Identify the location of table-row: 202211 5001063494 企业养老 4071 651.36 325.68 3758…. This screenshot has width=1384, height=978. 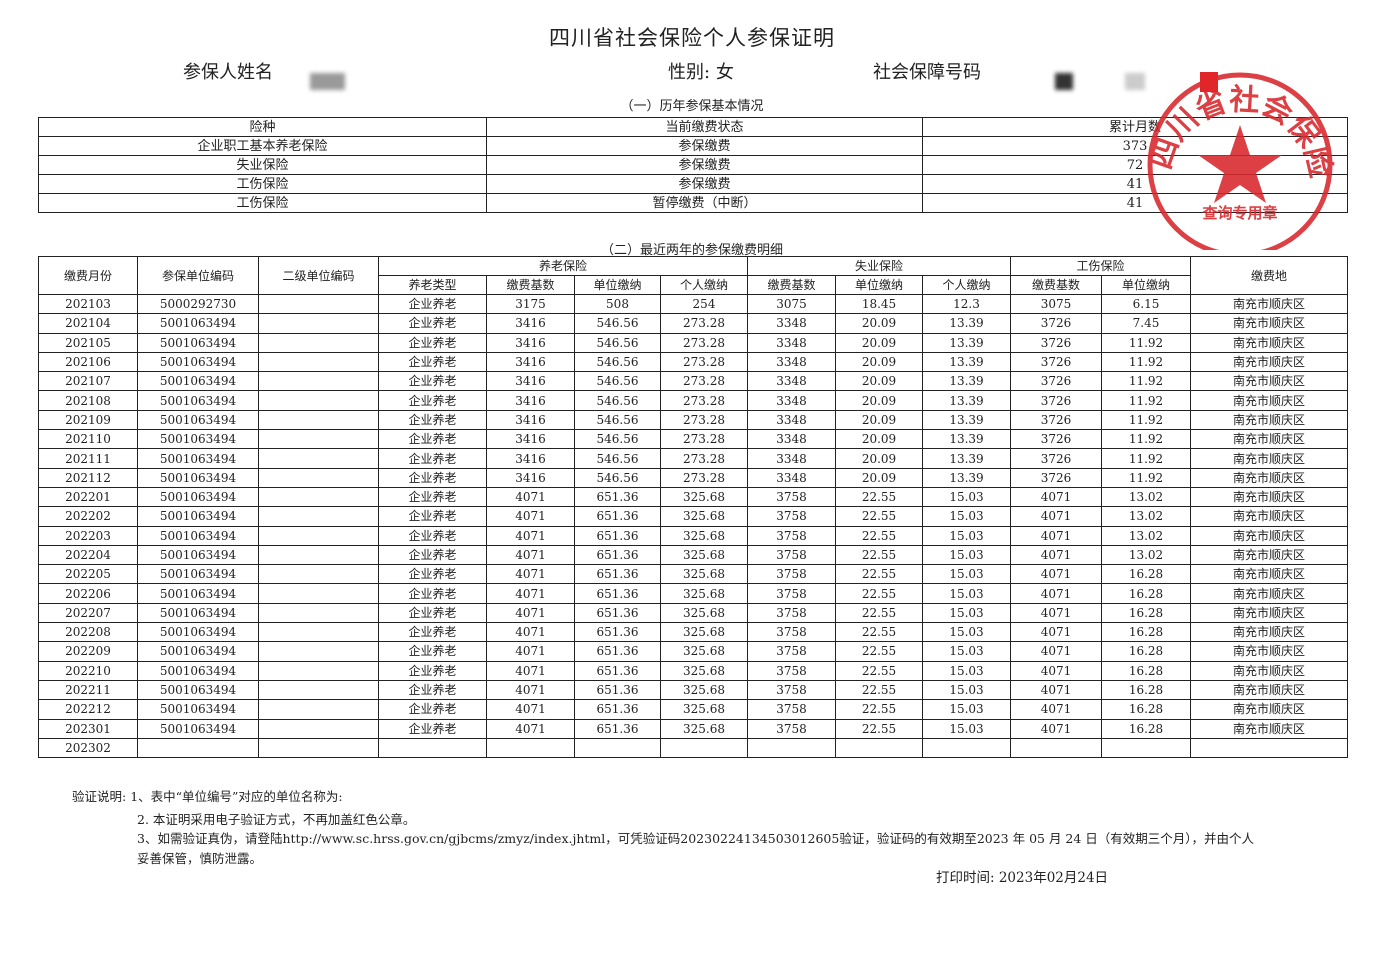
(693, 690).